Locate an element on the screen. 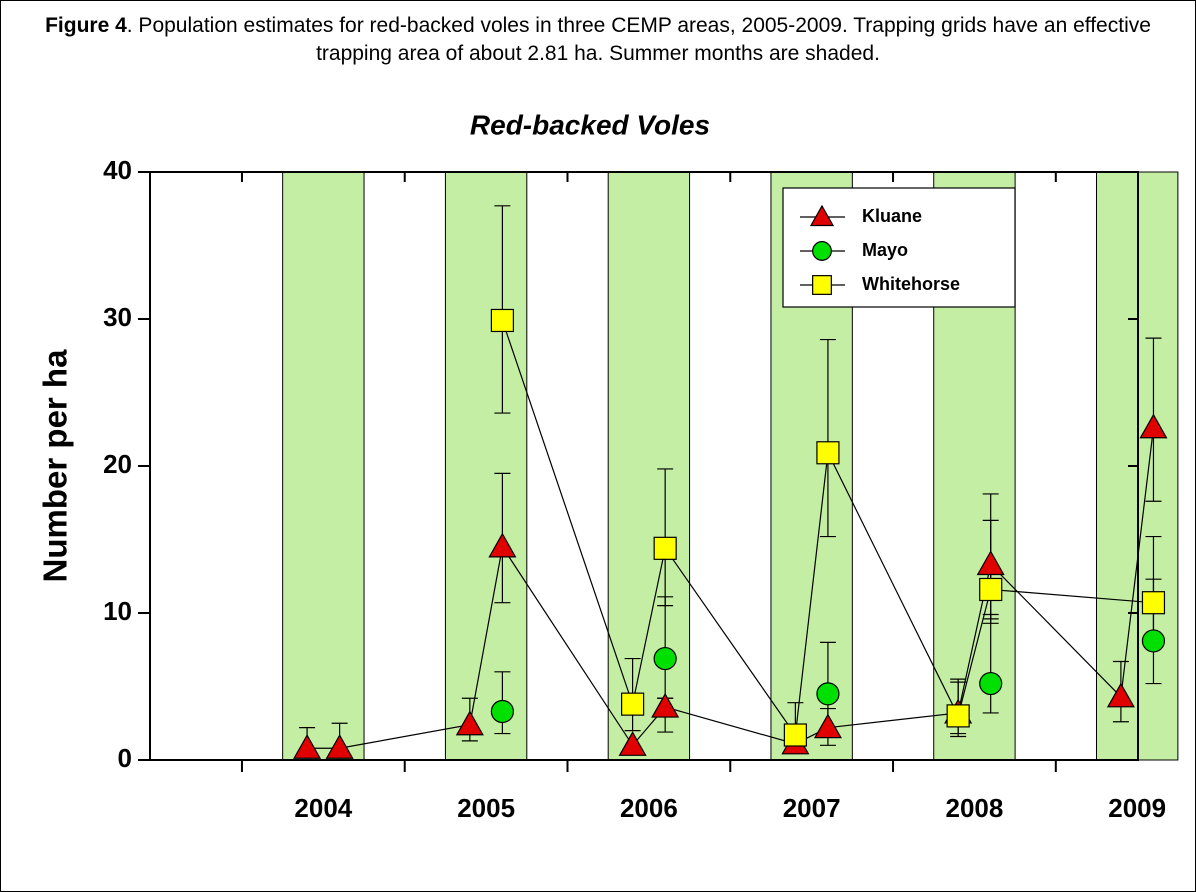 The width and height of the screenshot is (1196, 892). legend: Kluane Mayo Whitehorse is located at coordinates (899, 247).